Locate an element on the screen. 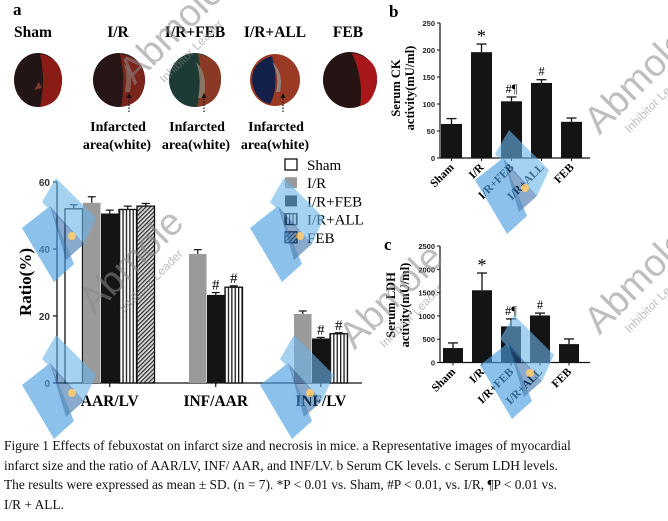 The width and height of the screenshot is (668, 521). heart-title-feb: FEB is located at coordinates (348, 32).